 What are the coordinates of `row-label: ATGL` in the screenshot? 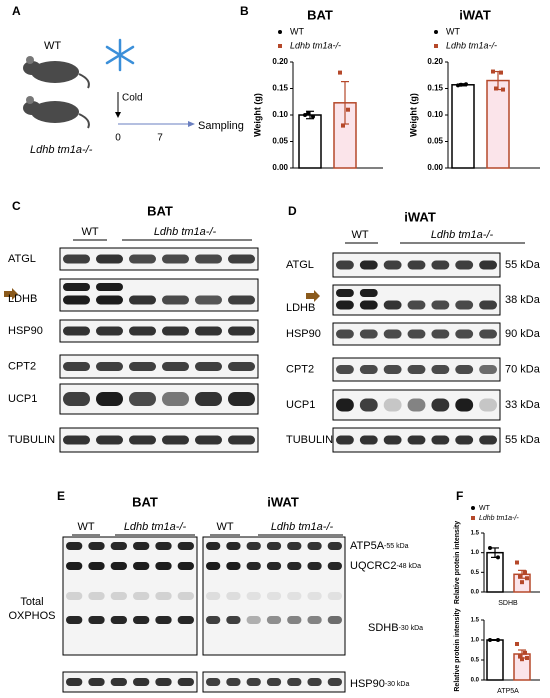 It's located at (22, 259).